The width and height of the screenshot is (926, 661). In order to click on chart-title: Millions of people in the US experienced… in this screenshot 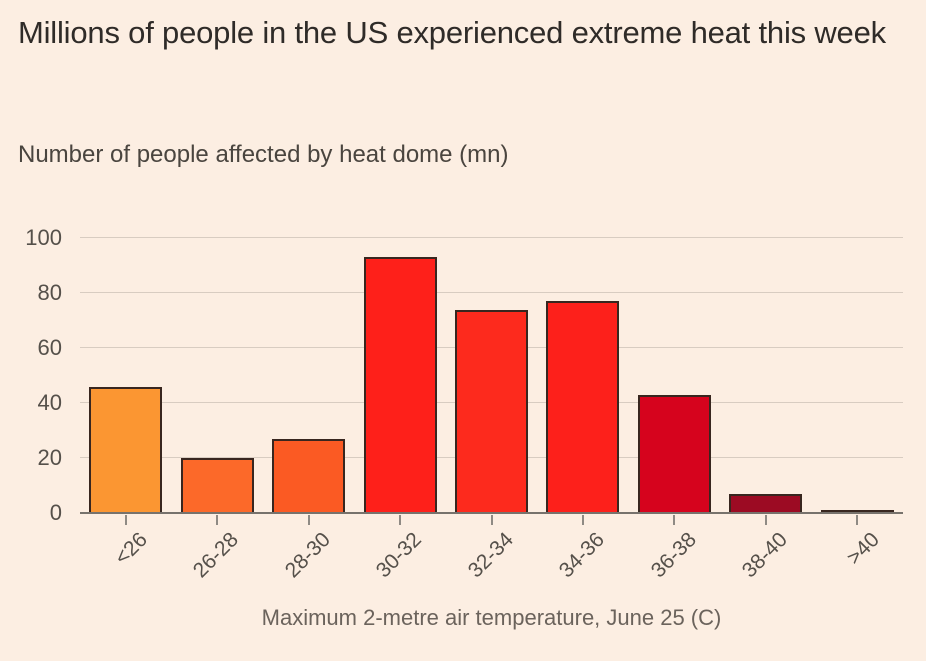, I will do `click(452, 32)`.